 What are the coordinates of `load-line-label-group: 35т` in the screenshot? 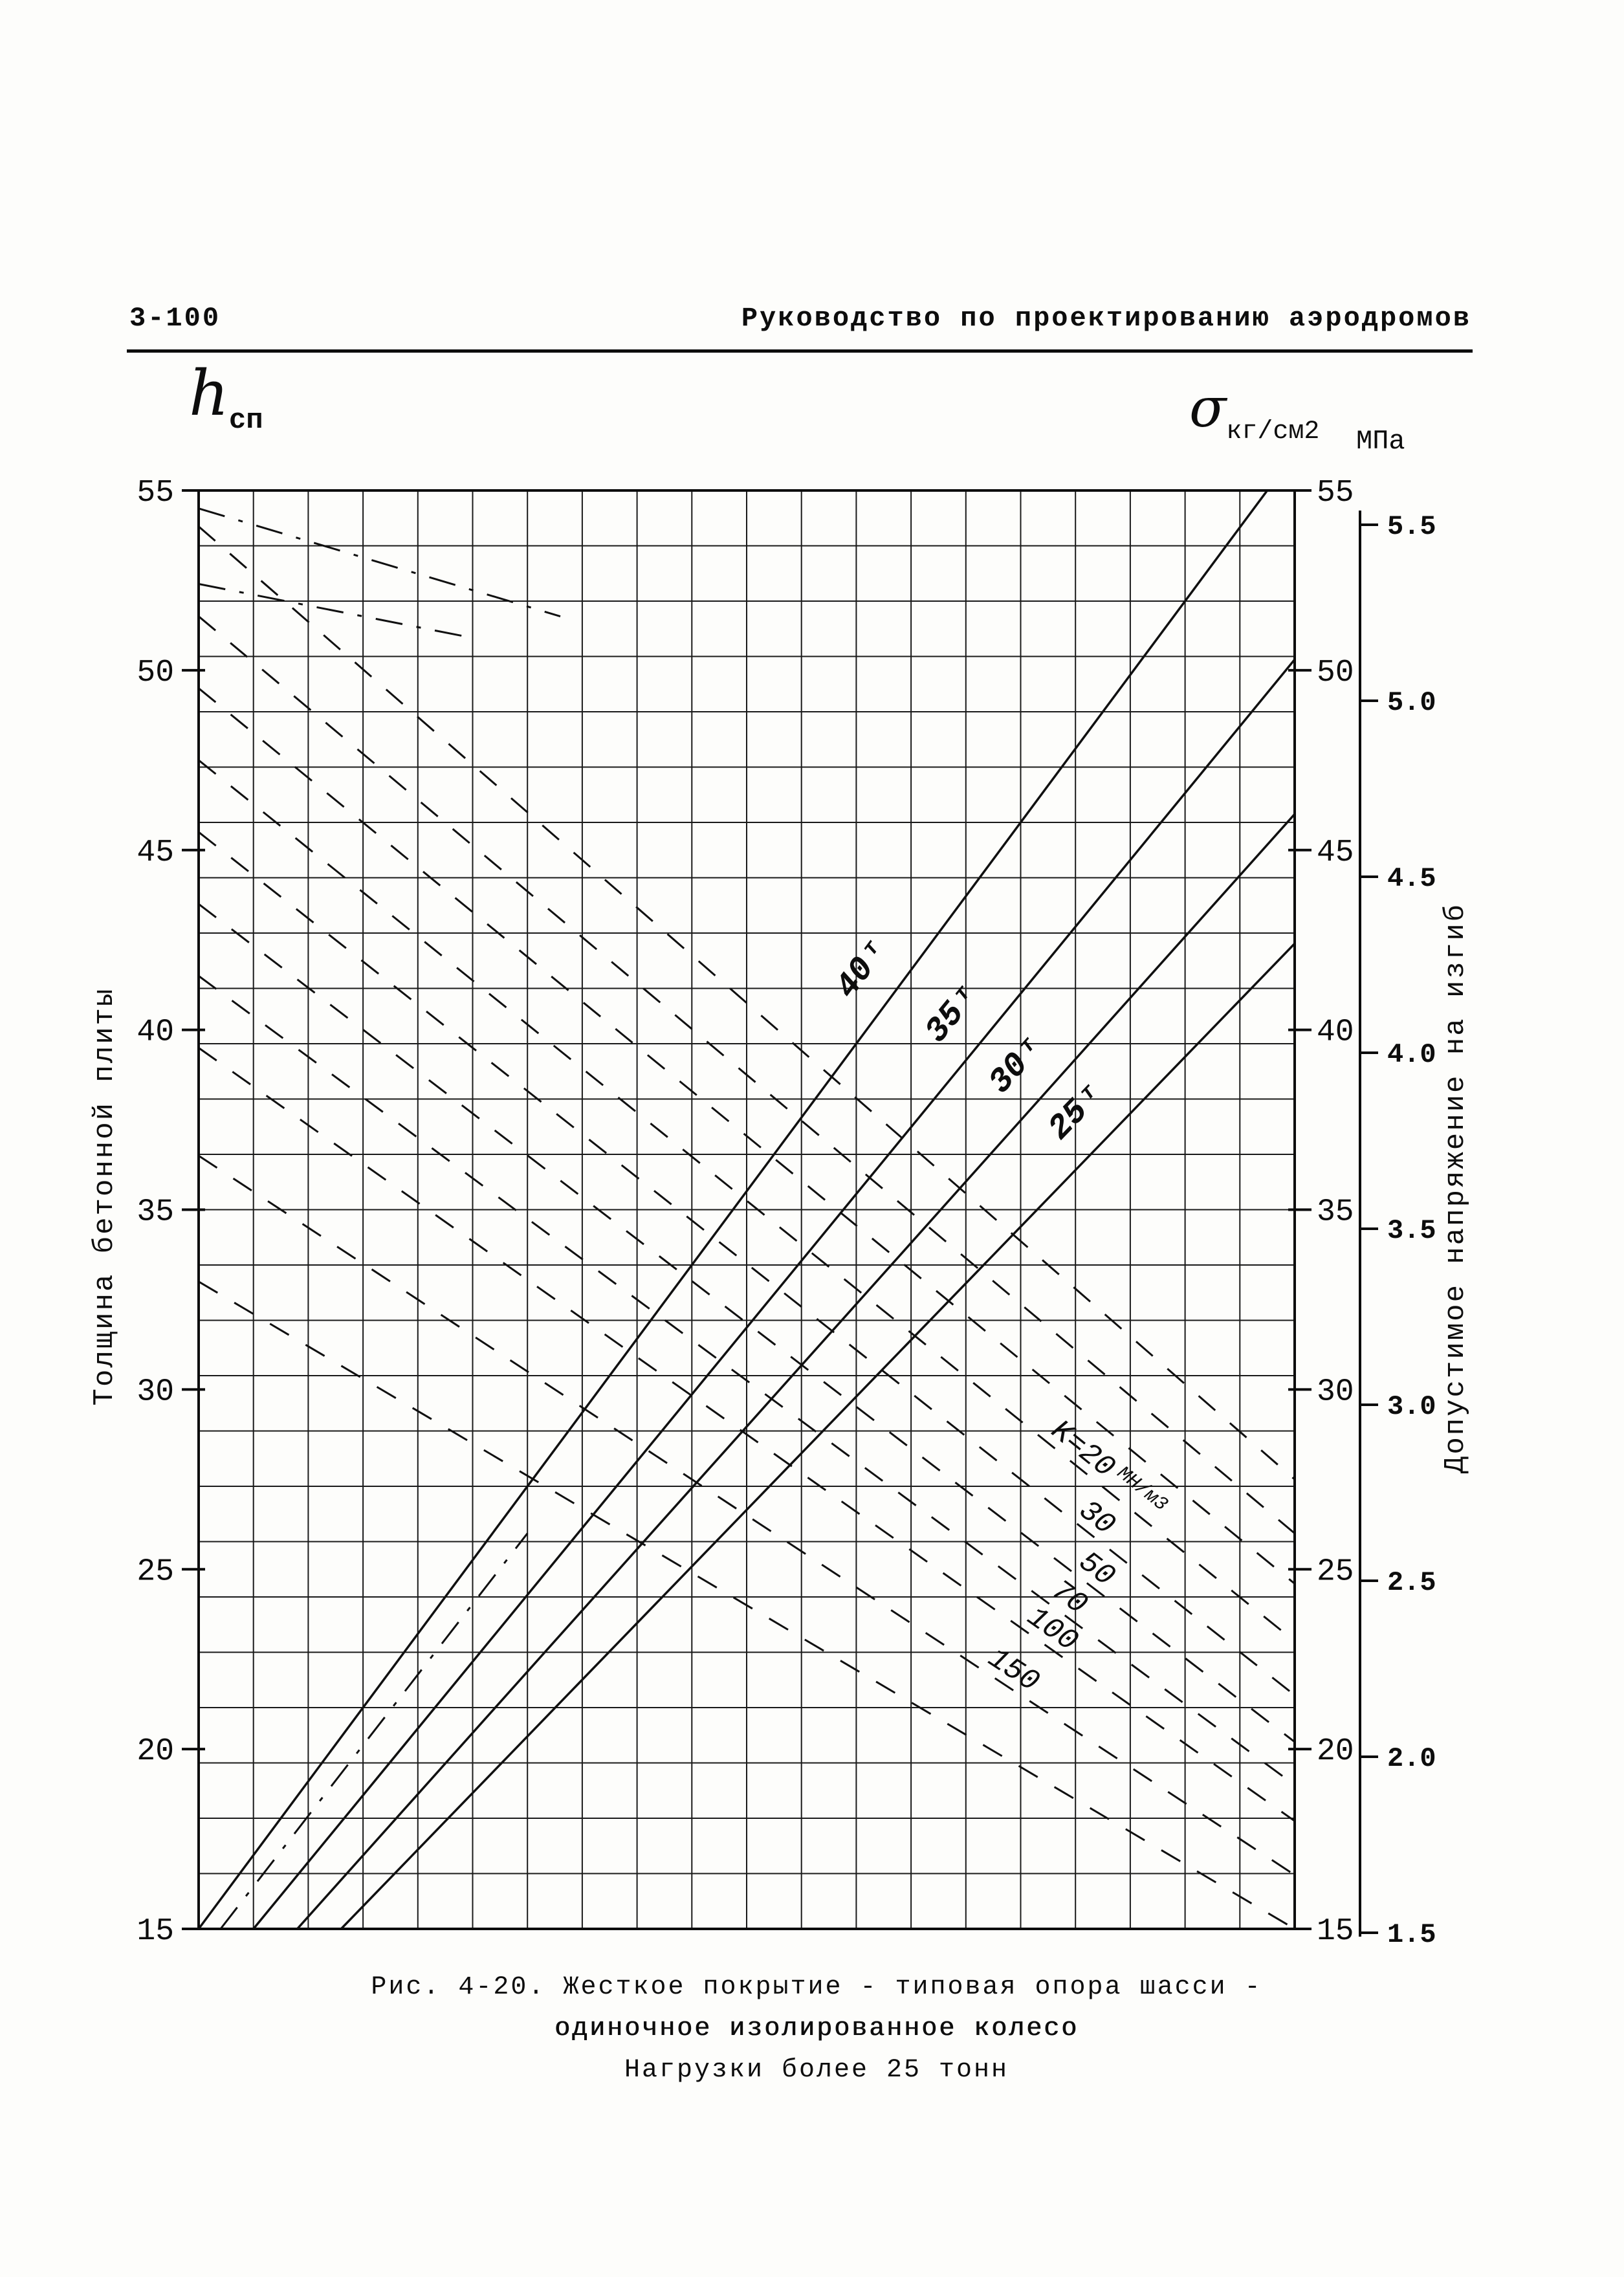 It's located at (951, 1015).